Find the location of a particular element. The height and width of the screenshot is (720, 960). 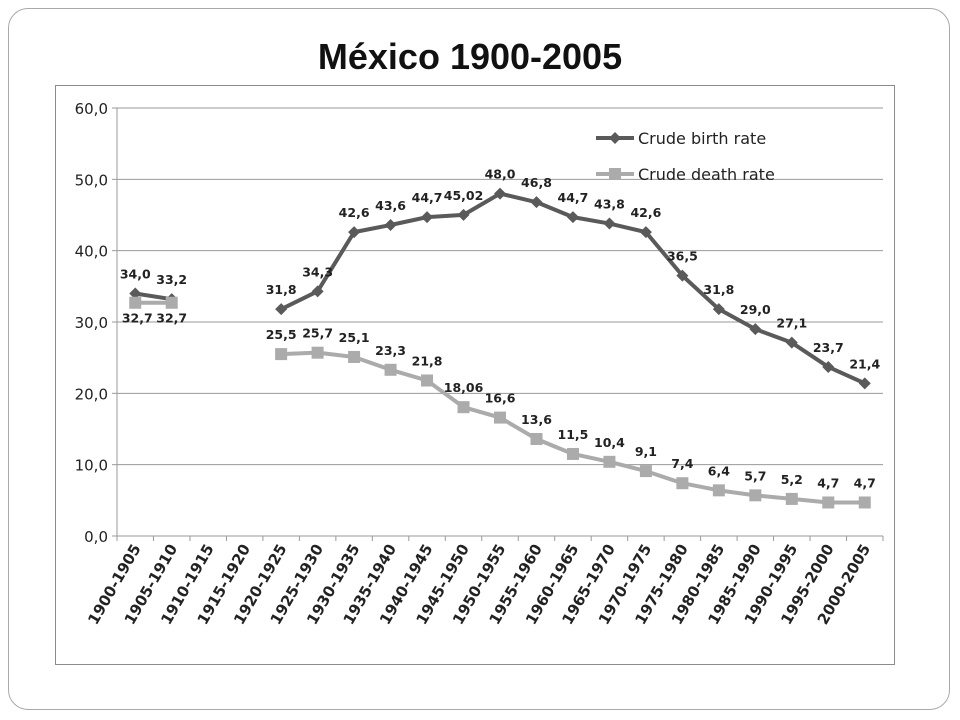

crude-birth-rate-line is located at coordinates (153, 296).